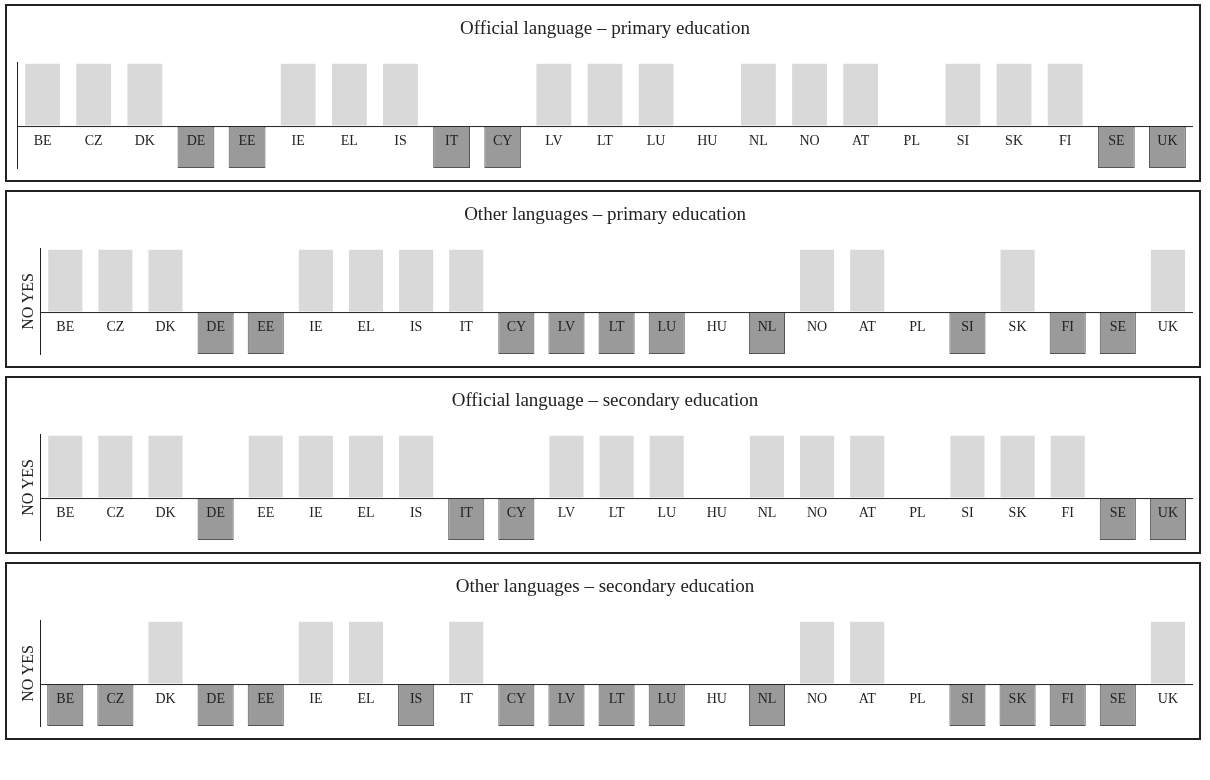 This screenshot has width=1210, height=780. Describe the element at coordinates (605, 586) in the screenshot. I see `chart-title: Other languages – secondary education` at that location.